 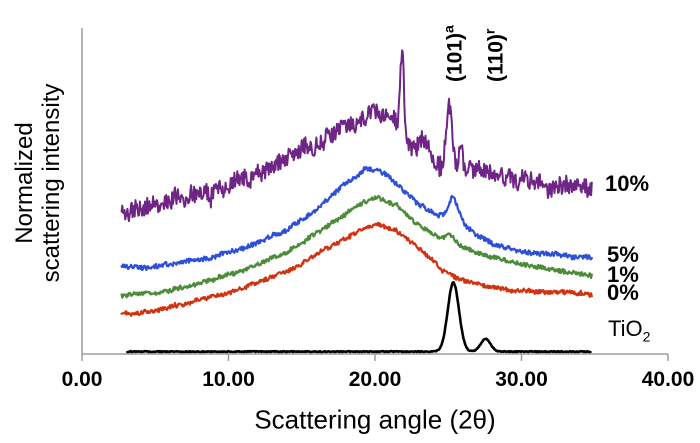 What do you see at coordinates (623, 292) in the screenshot?
I see `series-label-0pct: 0%` at bounding box center [623, 292].